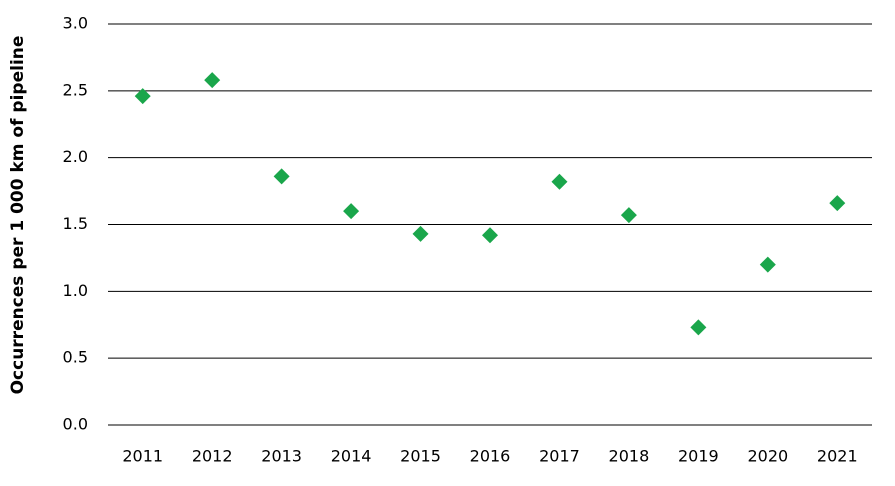 The height and width of the screenshot is (486, 895). I want to click on x-tick-label: 2017, so click(559, 456).